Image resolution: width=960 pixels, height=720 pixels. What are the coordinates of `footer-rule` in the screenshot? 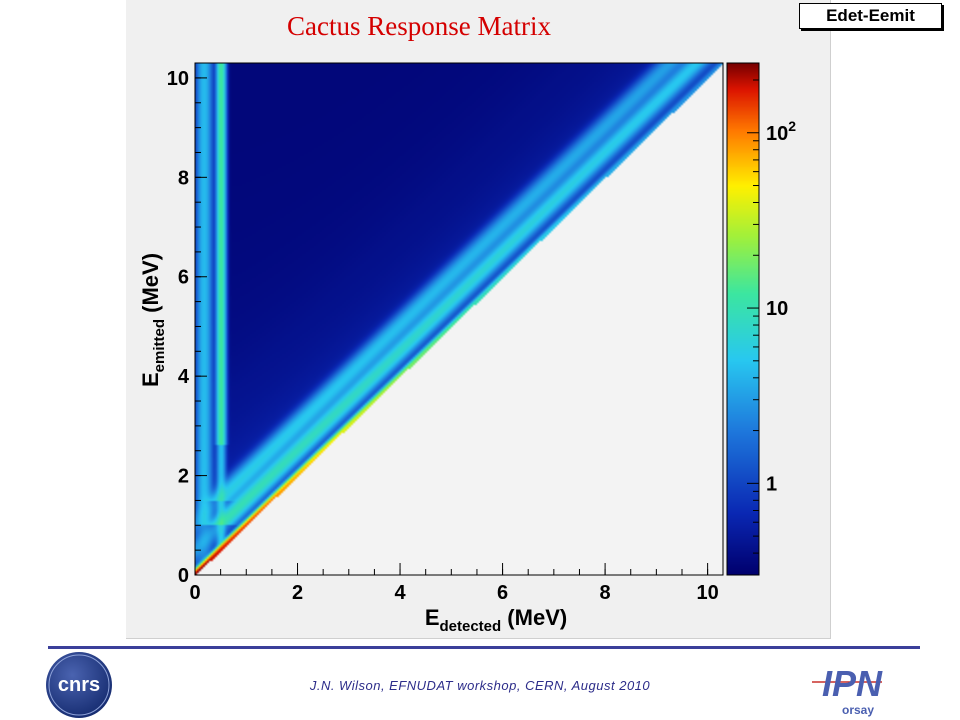 It's located at (484, 647).